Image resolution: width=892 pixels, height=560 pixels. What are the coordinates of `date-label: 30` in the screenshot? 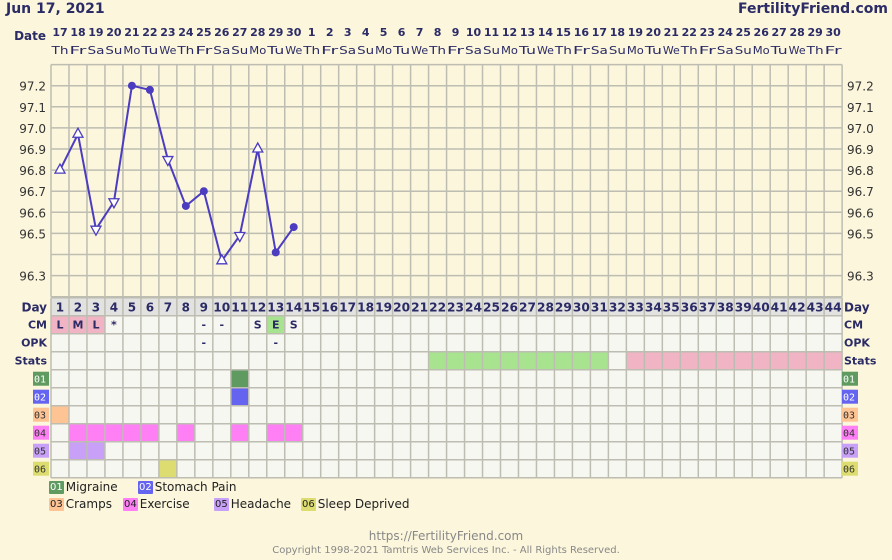 It's located at (294, 32).